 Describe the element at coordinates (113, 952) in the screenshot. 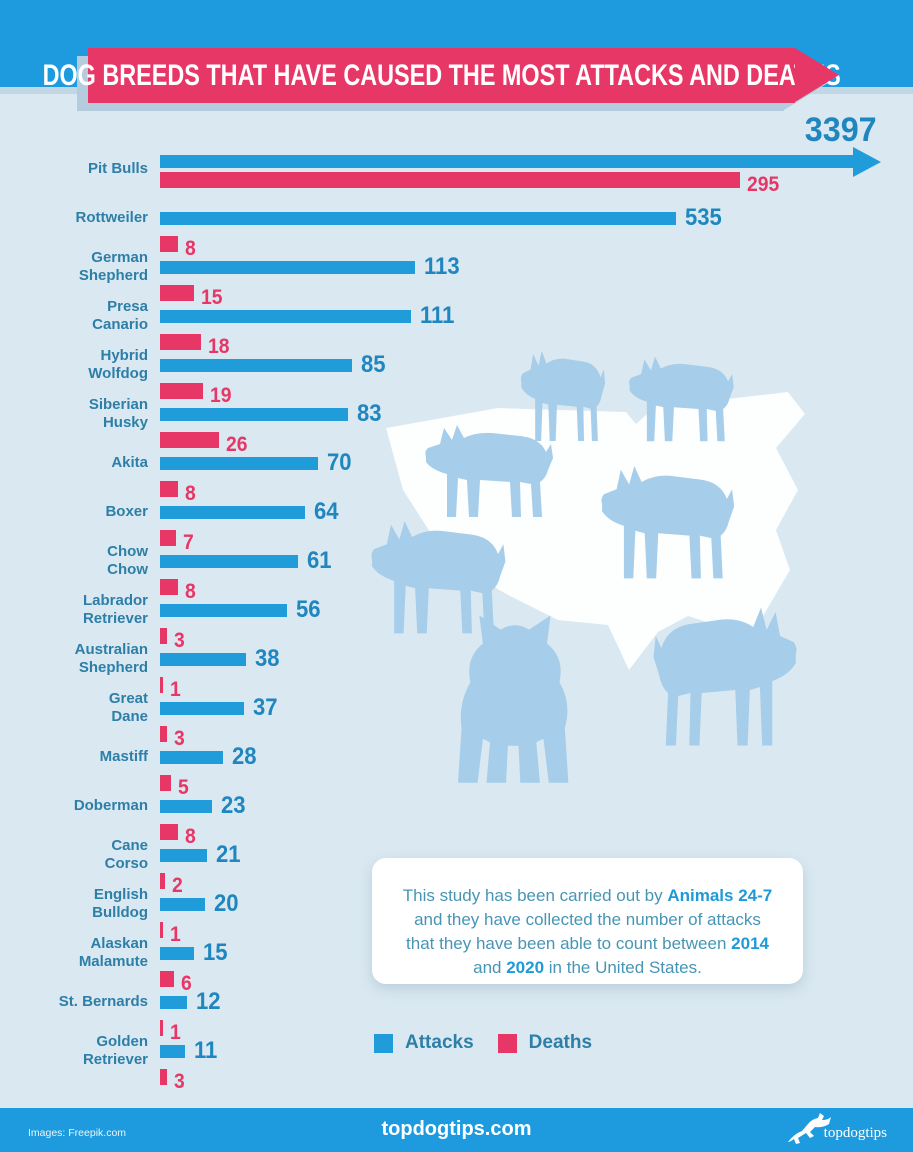

I see `breed-label: Alaskan Malamute` at that location.